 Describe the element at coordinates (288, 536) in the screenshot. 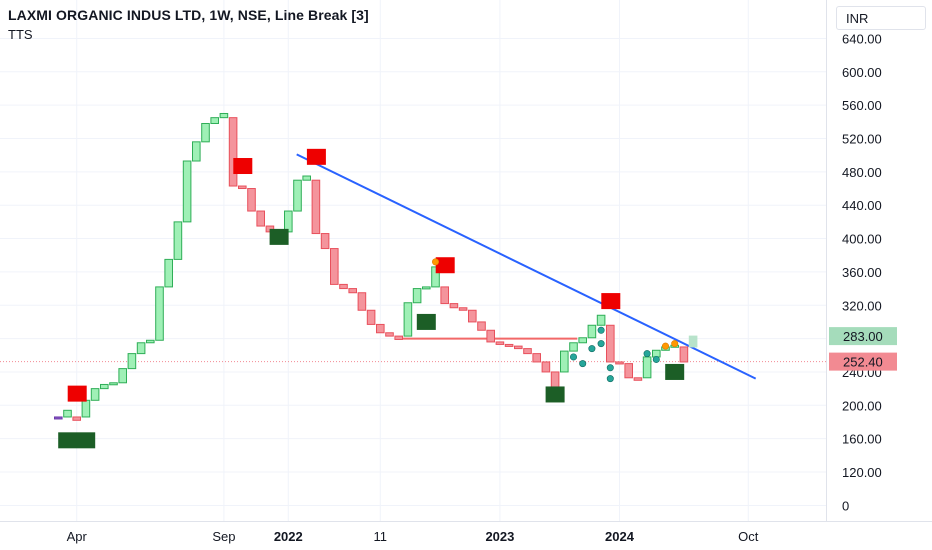

I see `x-tick-label: 2022` at that location.